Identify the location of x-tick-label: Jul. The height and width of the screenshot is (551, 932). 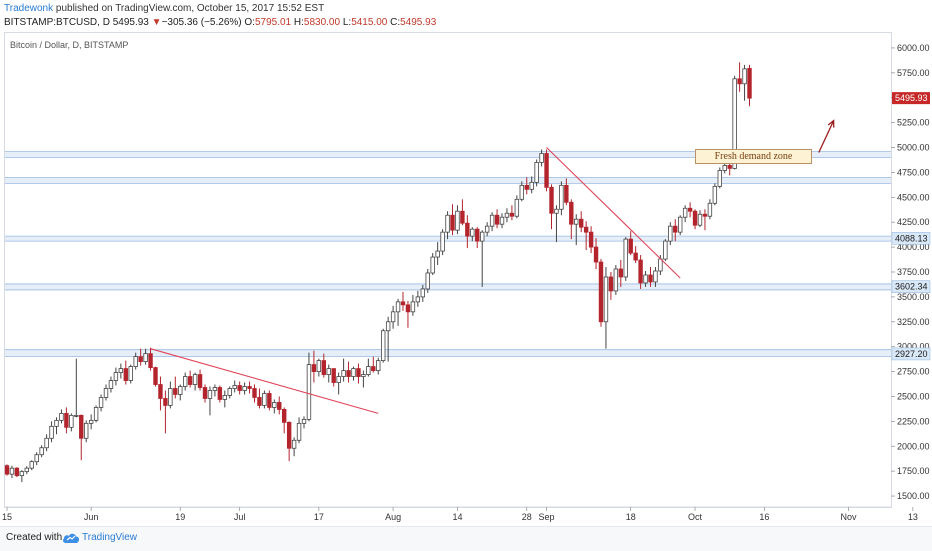
(240, 517).